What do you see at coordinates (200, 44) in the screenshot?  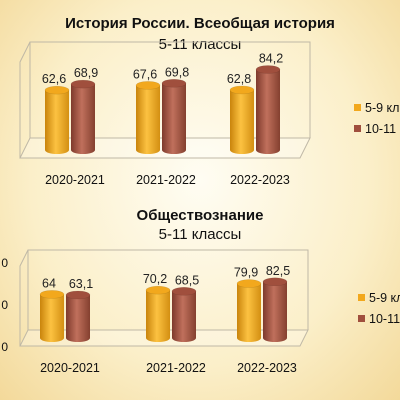 I see `chart1-subtitle: 5-11 классы` at bounding box center [200, 44].